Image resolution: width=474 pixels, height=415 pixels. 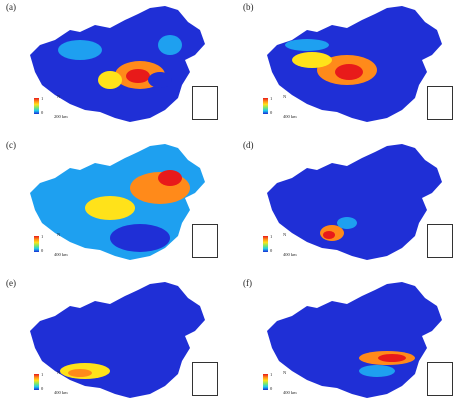 What do you see at coordinates (61, 116) in the screenshot?
I see `scale-bar: 200 km` at bounding box center [61, 116].